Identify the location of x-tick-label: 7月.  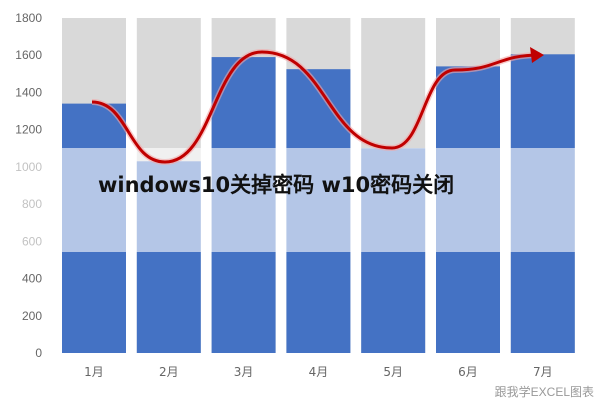
(543, 372).